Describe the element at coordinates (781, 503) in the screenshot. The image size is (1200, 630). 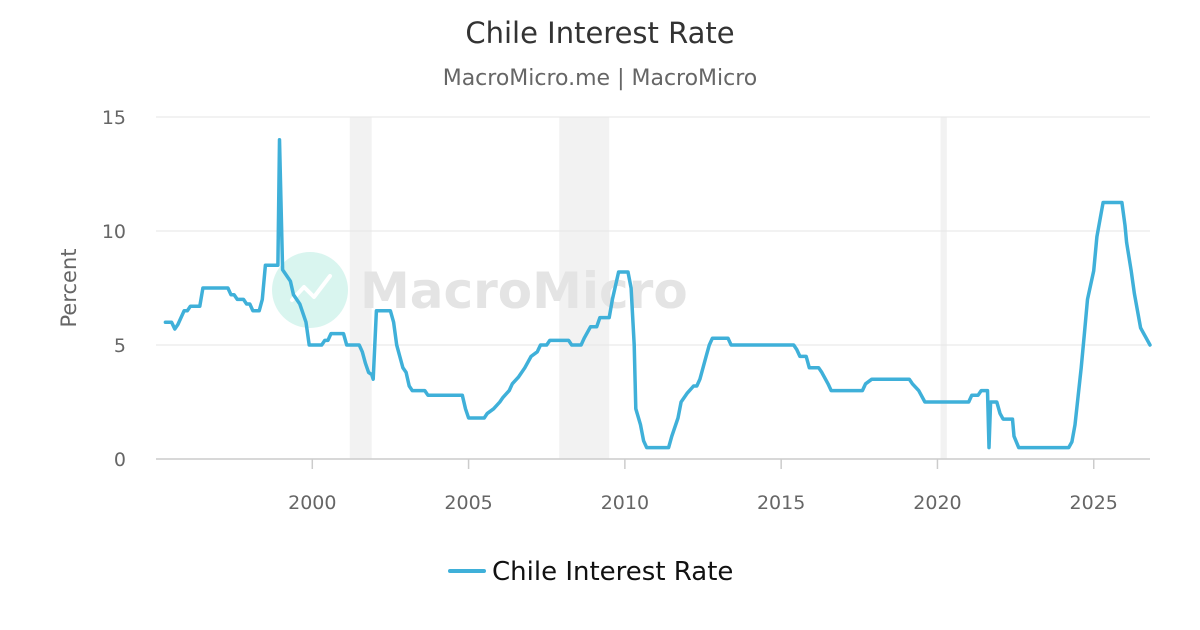
I see `x-tick-label-2015: 2015` at that location.